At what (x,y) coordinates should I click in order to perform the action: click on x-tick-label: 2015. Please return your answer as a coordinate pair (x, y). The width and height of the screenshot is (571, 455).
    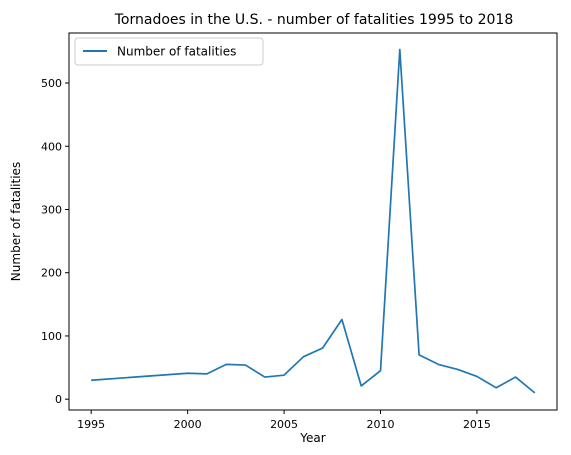
    Looking at the image, I should click on (477, 424).